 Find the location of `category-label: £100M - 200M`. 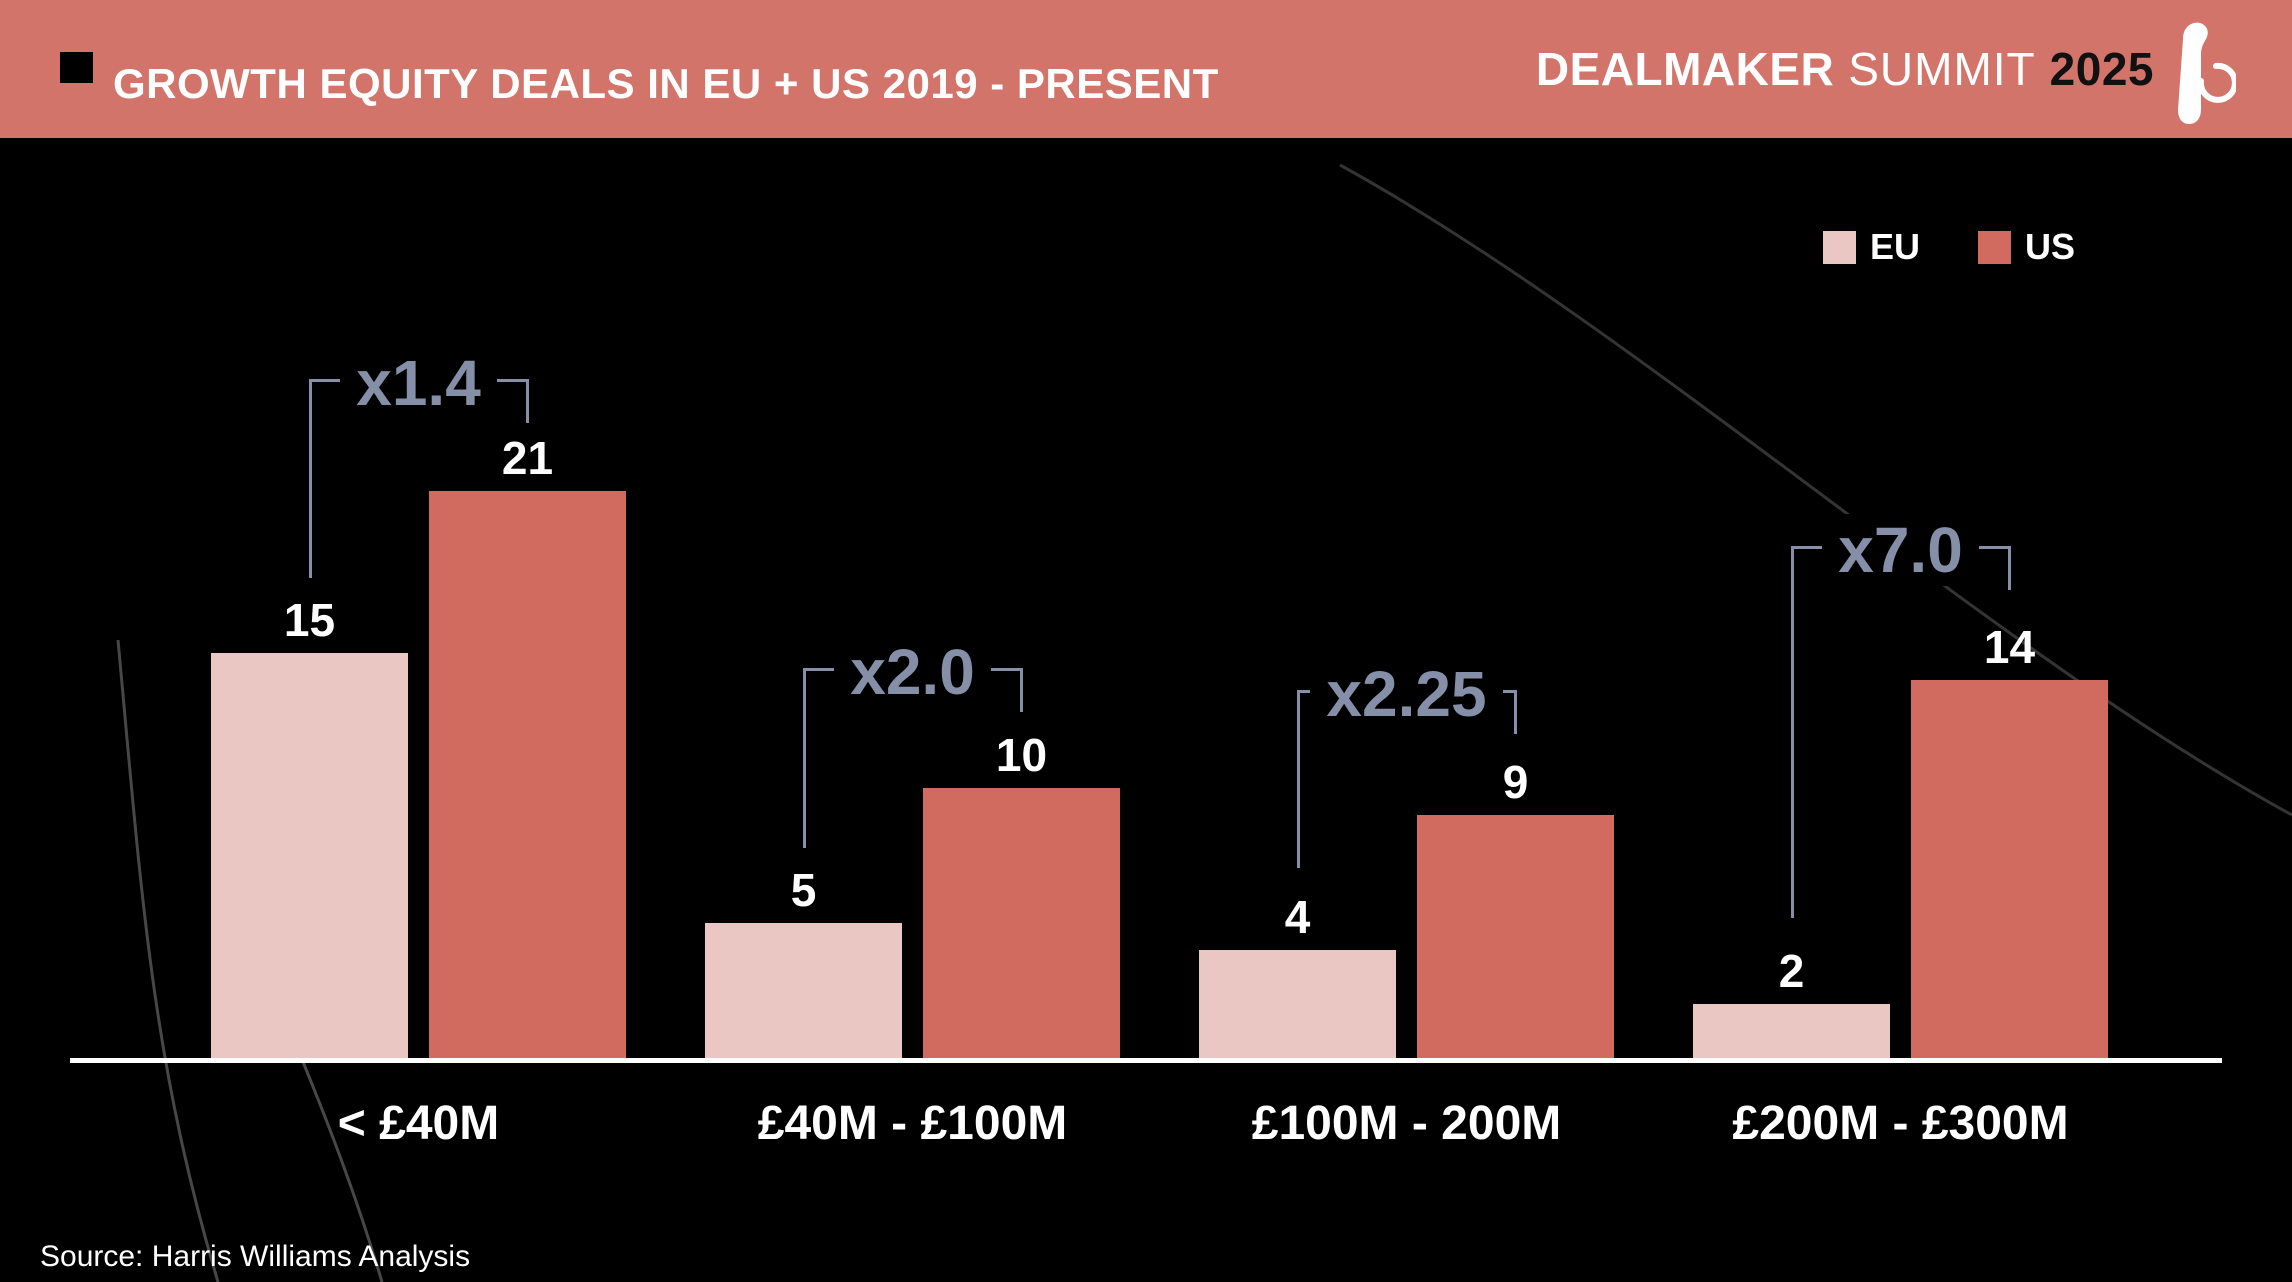

category-label: £100M - 200M is located at coordinates (1406, 1123).